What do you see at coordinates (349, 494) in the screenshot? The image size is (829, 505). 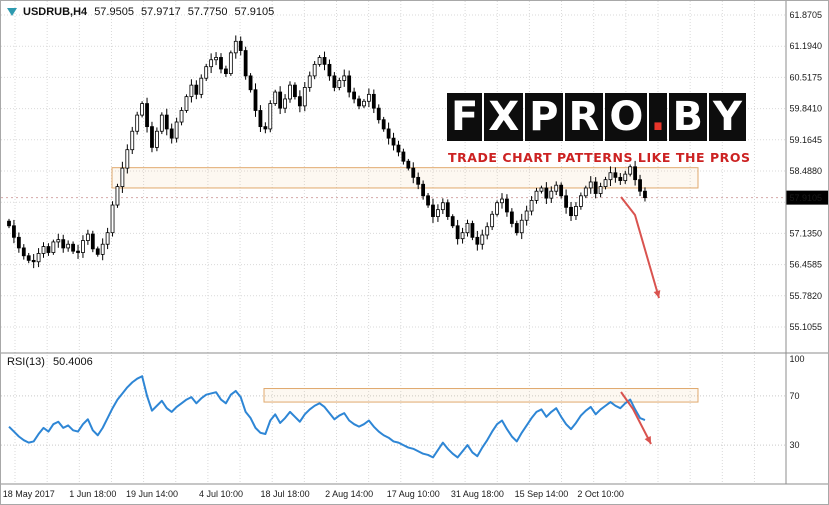 I see `time-axis-label: 2 Aug 14:00` at bounding box center [349, 494].